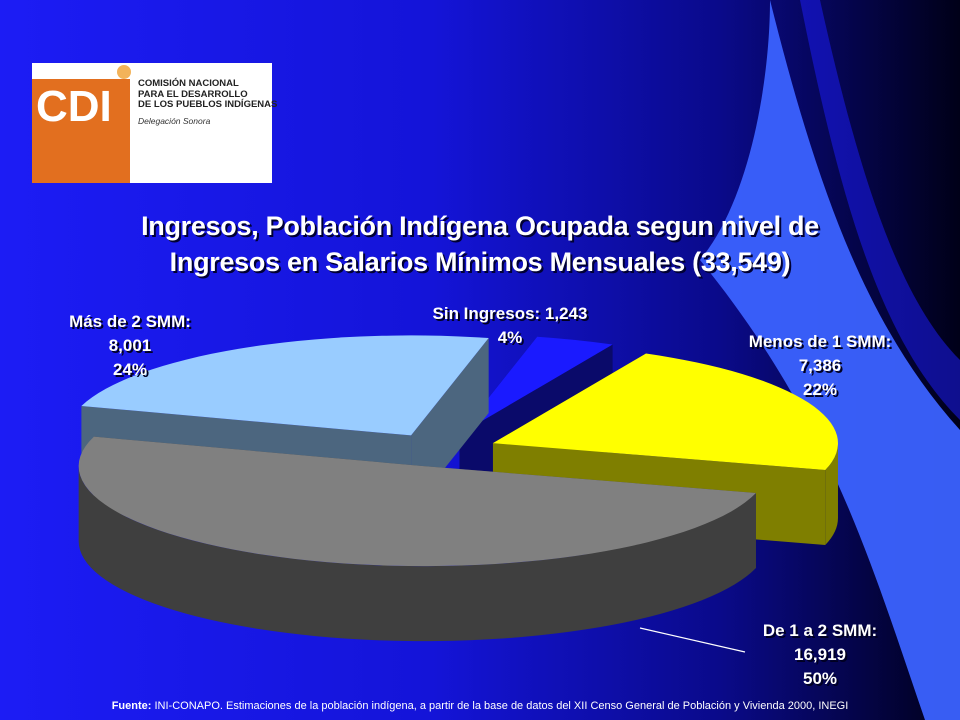 Image resolution: width=960 pixels, height=720 pixels. I want to click on label-de-1-a-2: De 1 a 2 SMM: 16,919 50%, so click(820, 655).